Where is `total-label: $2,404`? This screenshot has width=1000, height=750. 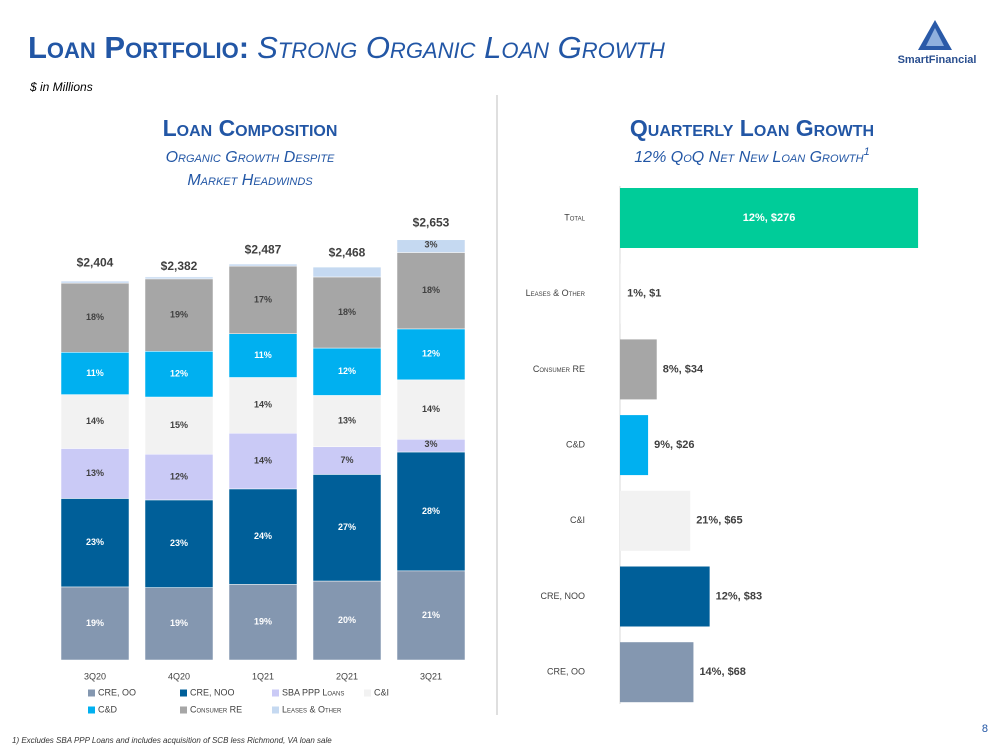 total-label: $2,404 is located at coordinates (95, 263).